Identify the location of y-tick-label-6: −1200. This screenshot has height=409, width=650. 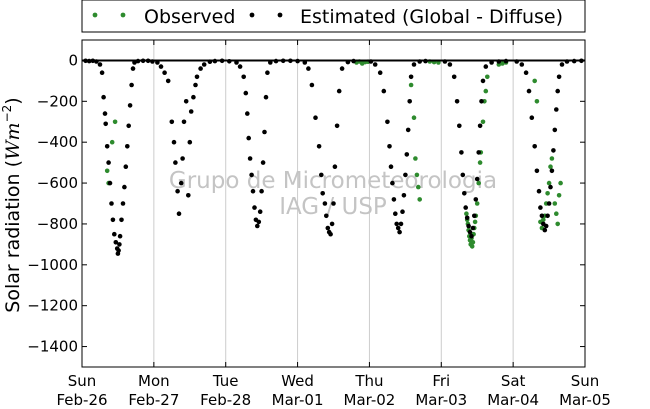
(52, 306).